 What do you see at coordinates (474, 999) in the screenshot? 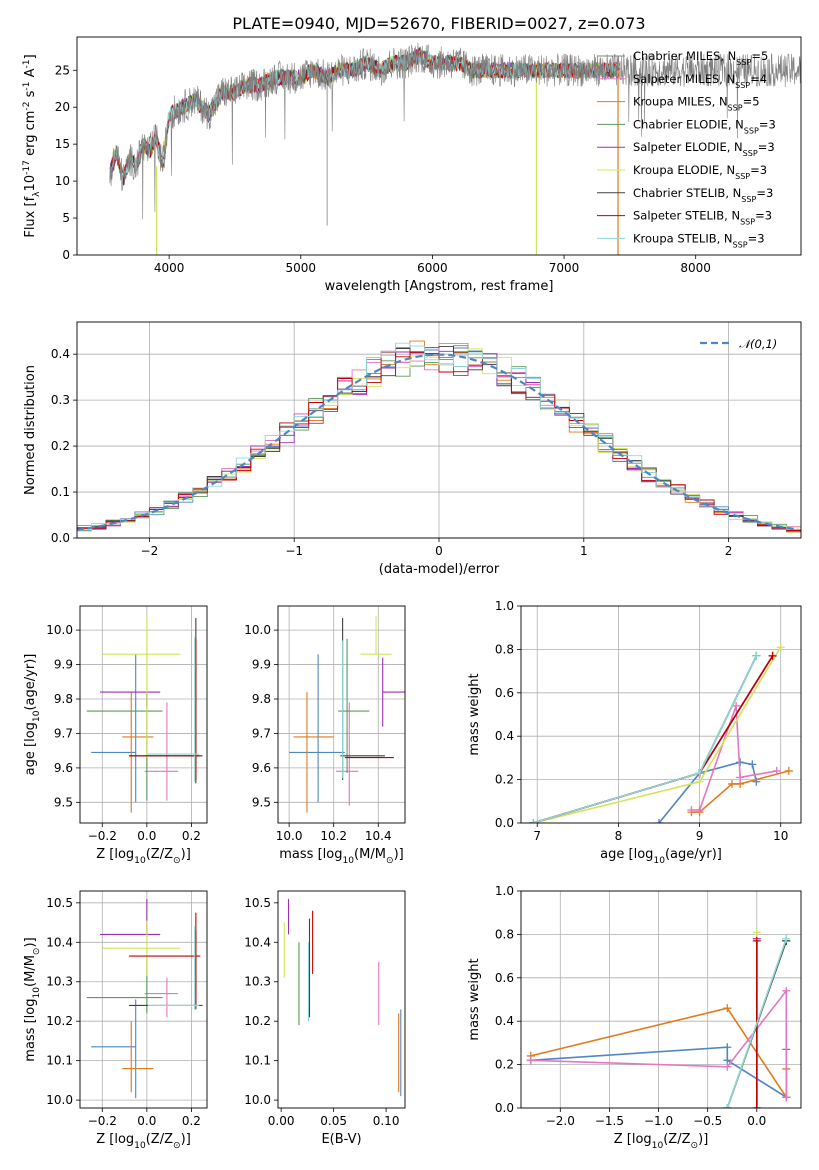
I see `y-axis-label: mass weight` at bounding box center [474, 999].